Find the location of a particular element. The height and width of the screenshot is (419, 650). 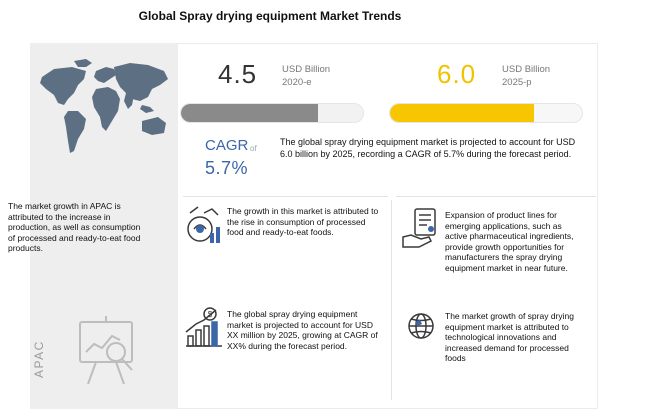

market-unit-2020: USD Billion 2020-e is located at coordinates (306, 76).